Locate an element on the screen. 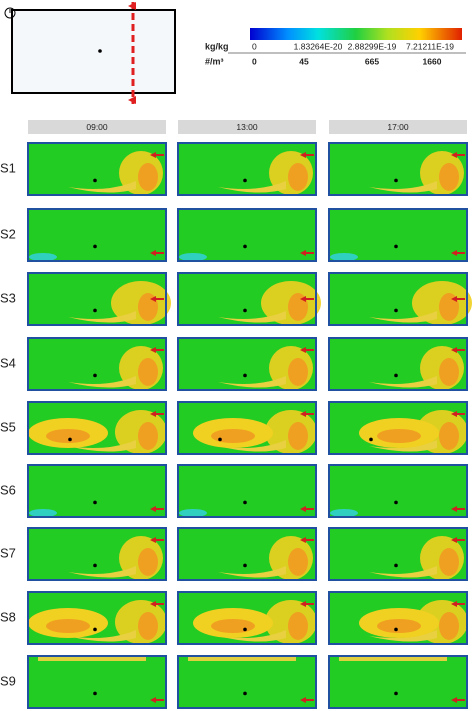  row-label: S7 is located at coordinates (8, 552).